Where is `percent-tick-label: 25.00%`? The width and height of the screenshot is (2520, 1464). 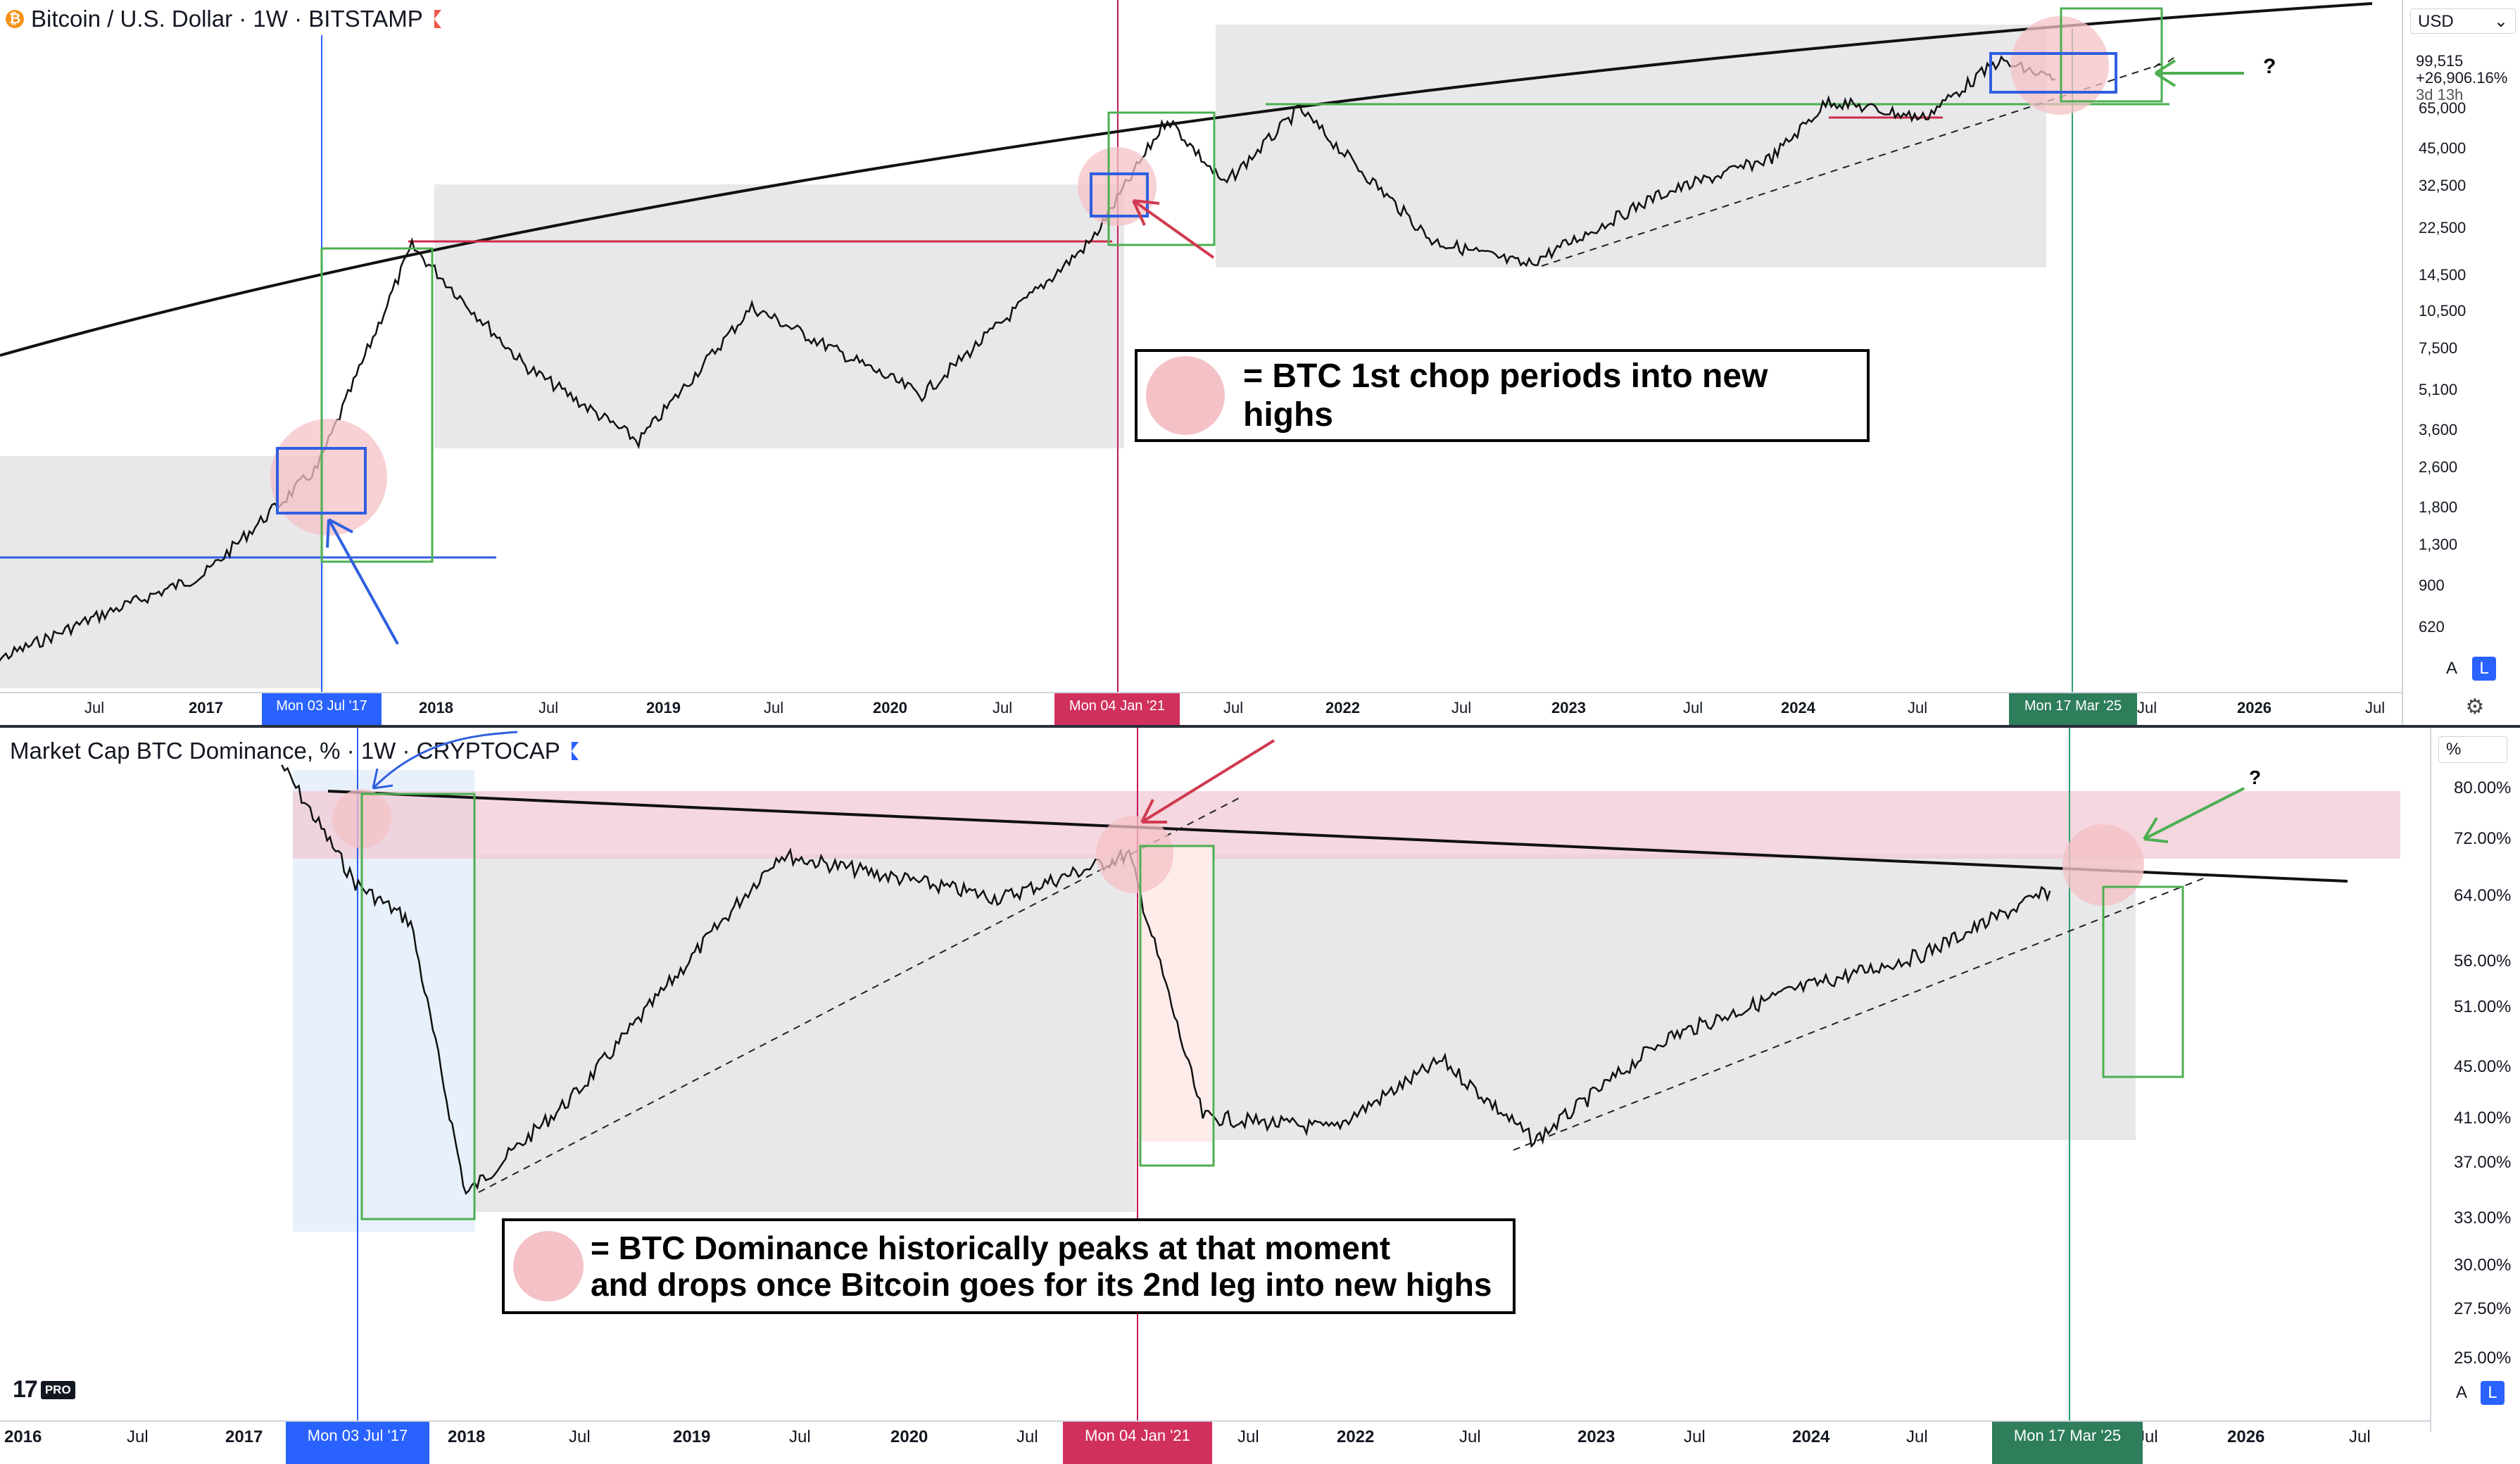 percent-tick-label: 25.00% is located at coordinates (2483, 1359).